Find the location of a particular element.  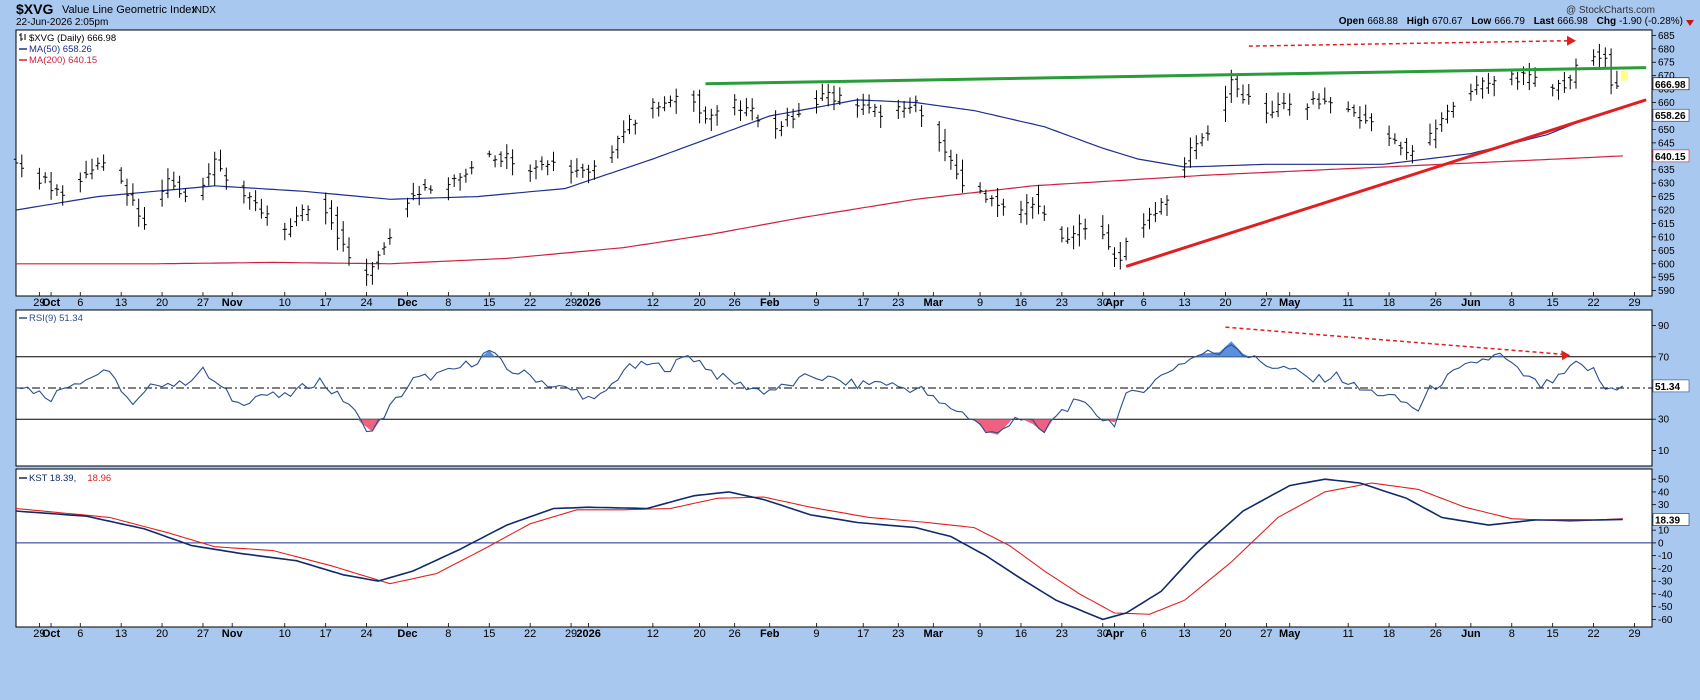

rsi-divergence-arrow is located at coordinates (1394, 340).